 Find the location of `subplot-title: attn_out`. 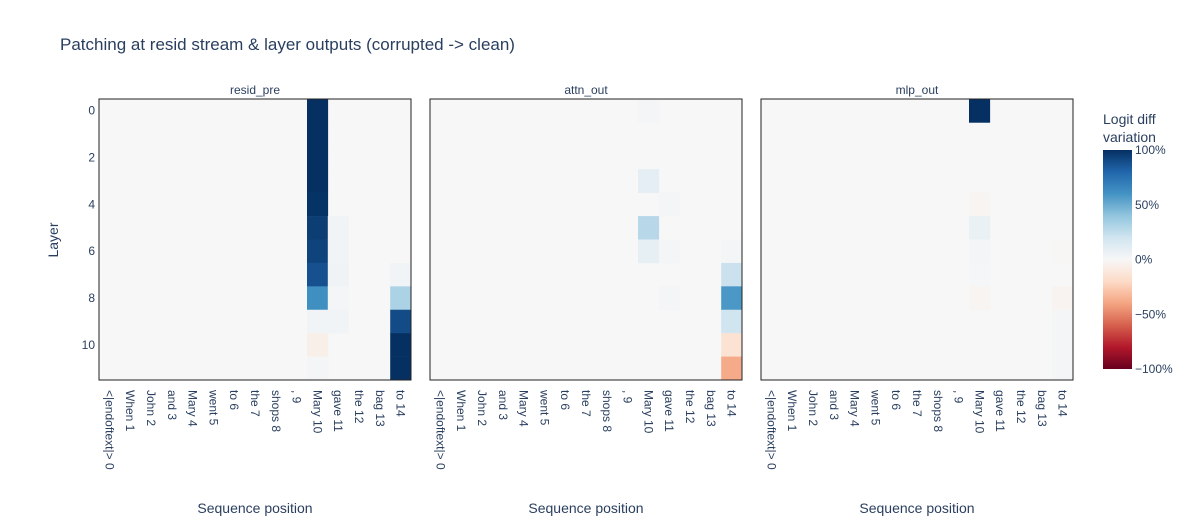

subplot-title: attn_out is located at coordinates (586, 90).